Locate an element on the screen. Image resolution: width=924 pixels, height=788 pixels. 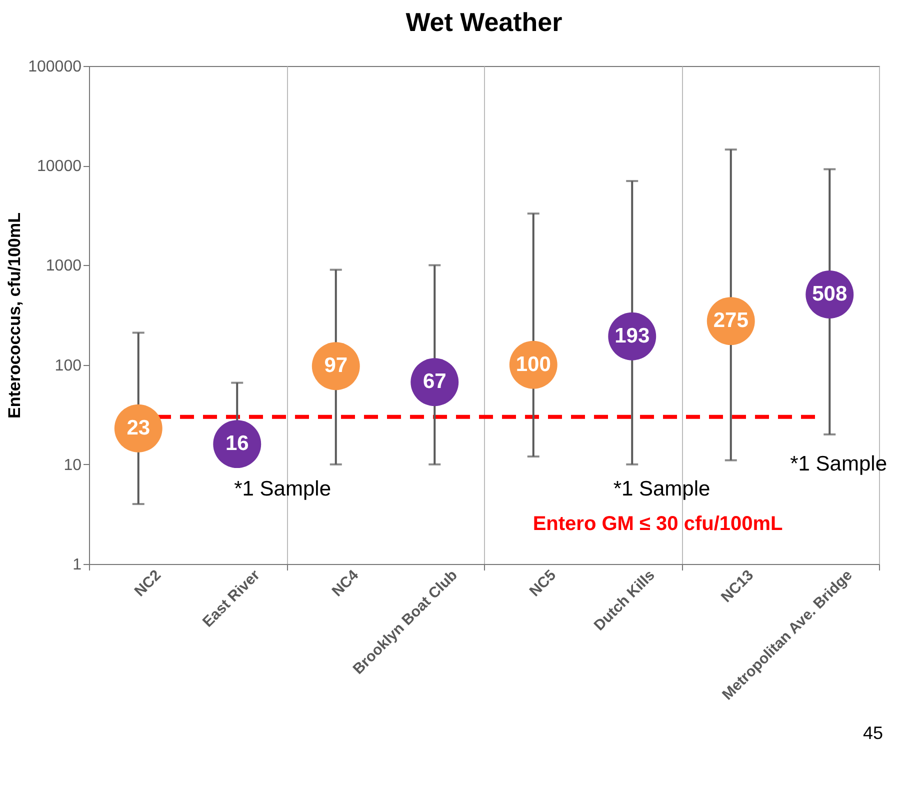
data-label: 193 is located at coordinates (632, 336).